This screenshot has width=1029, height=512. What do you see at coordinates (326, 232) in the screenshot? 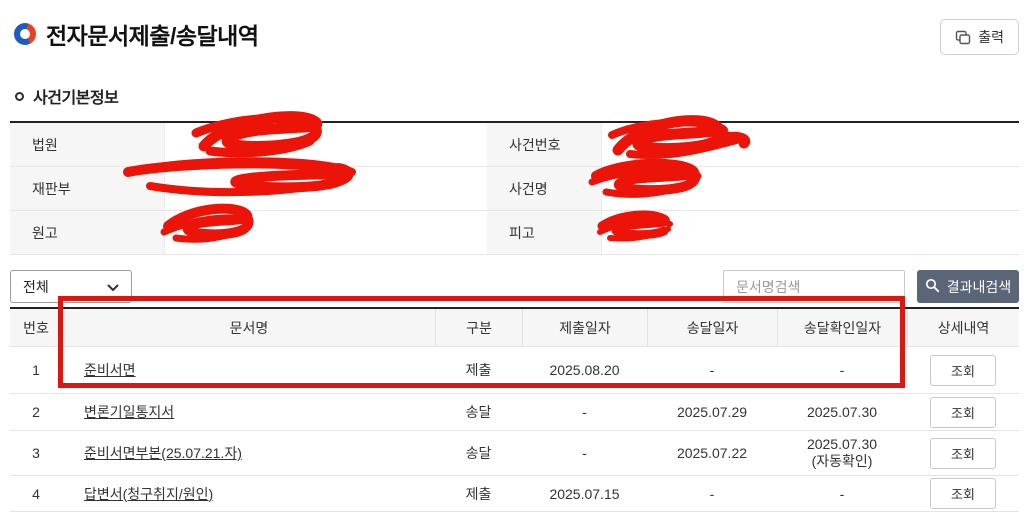
I see `case-info-value-plaintiff` at bounding box center [326, 232].